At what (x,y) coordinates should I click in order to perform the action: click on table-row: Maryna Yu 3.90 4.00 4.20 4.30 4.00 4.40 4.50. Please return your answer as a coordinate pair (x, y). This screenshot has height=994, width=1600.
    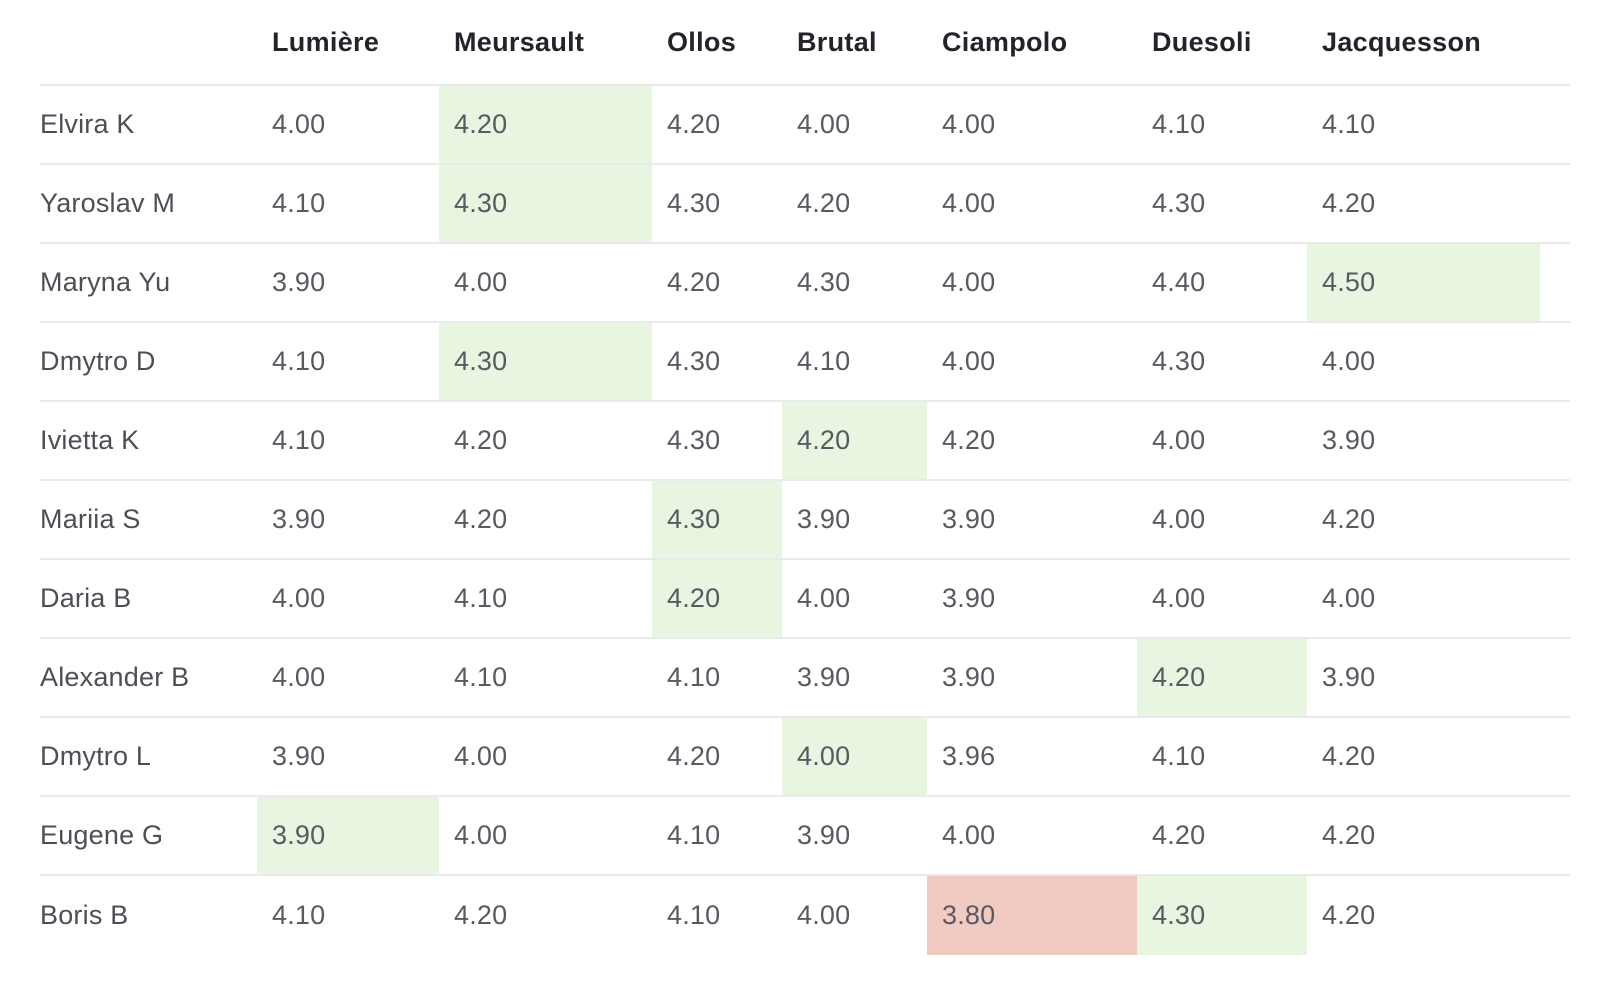
    Looking at the image, I should click on (805, 283).